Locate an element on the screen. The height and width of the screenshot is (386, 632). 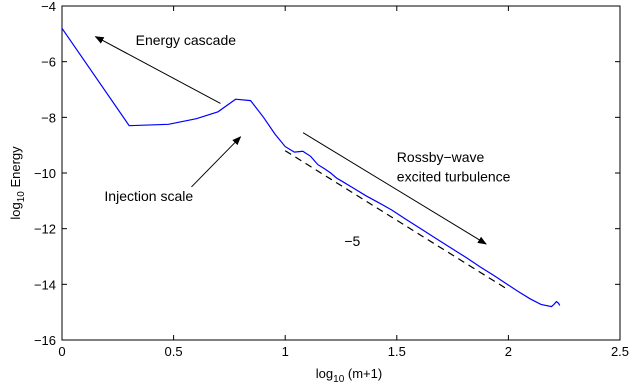
x-tick-label: 1 is located at coordinates (285, 351).